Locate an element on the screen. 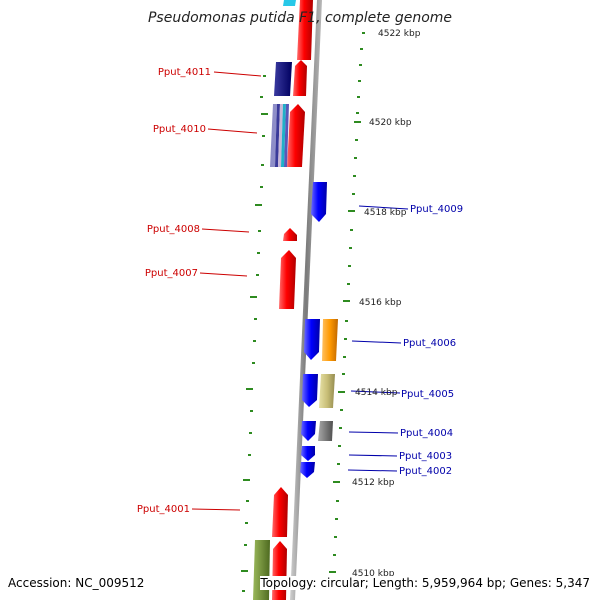 The height and width of the screenshot is (600, 600). outer-tick-ring is located at coordinates (347, 302).